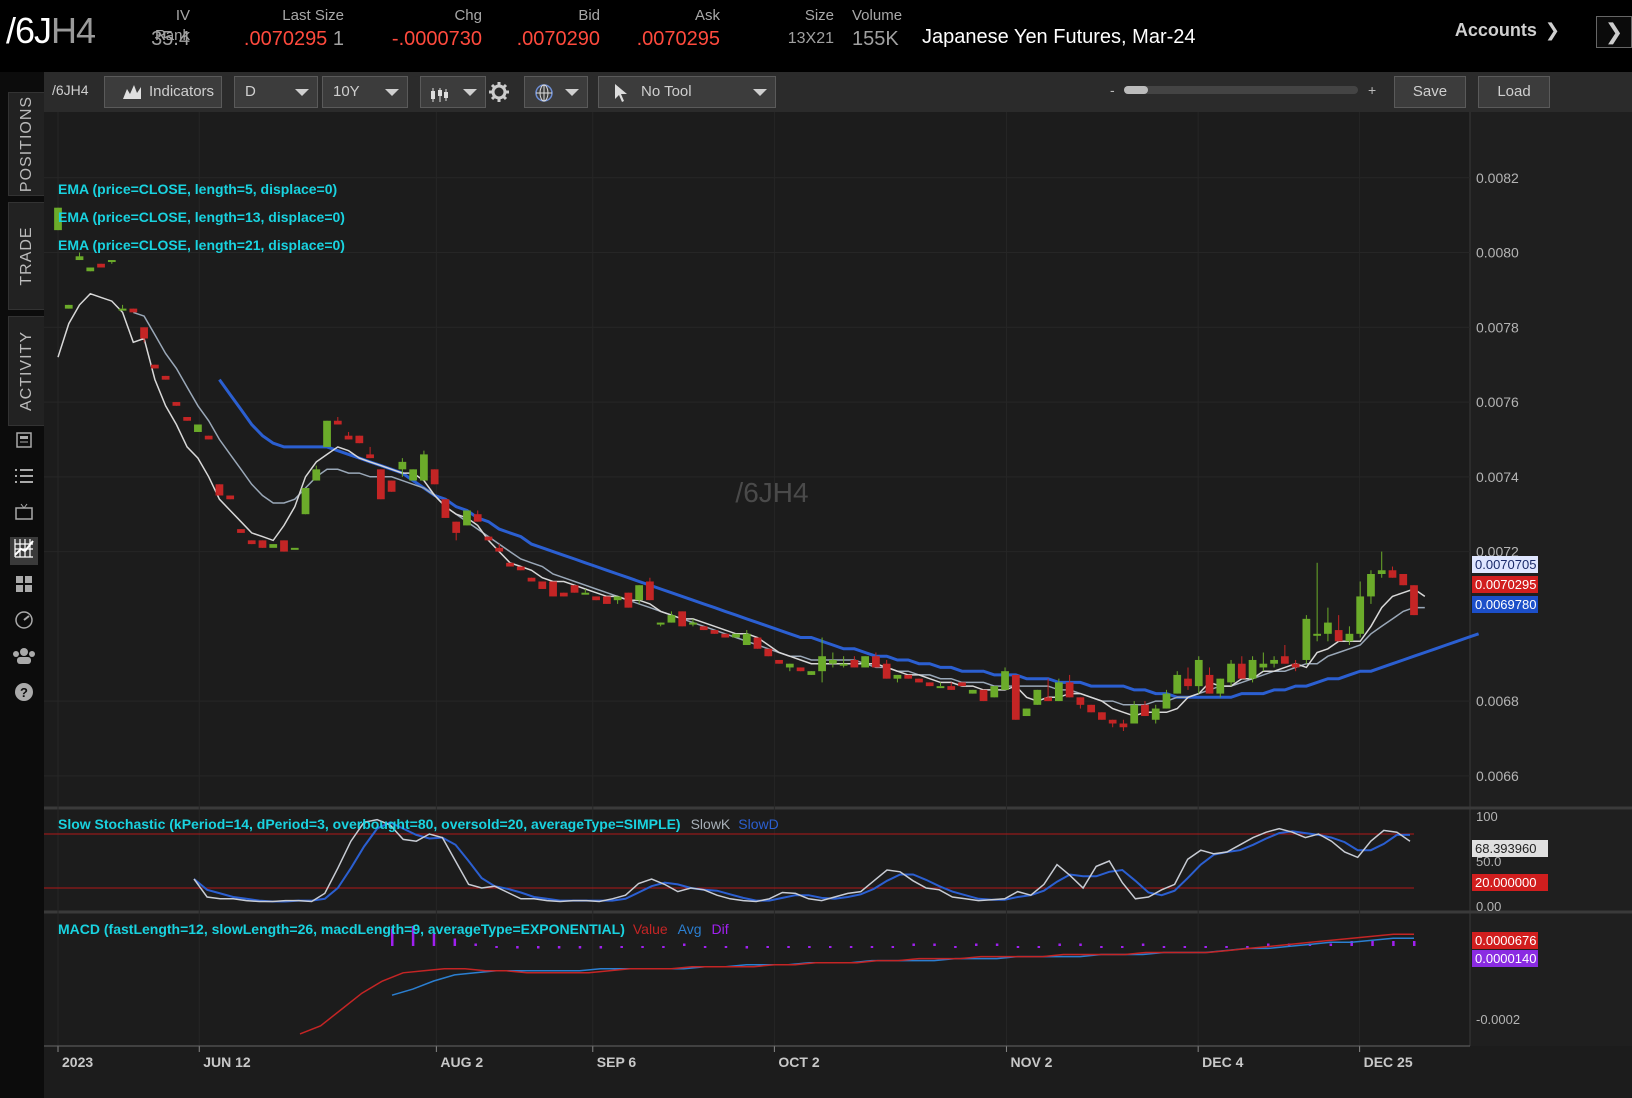  Describe the element at coordinates (163, 92) in the screenshot. I see `indicators-button: Indicators` at that location.